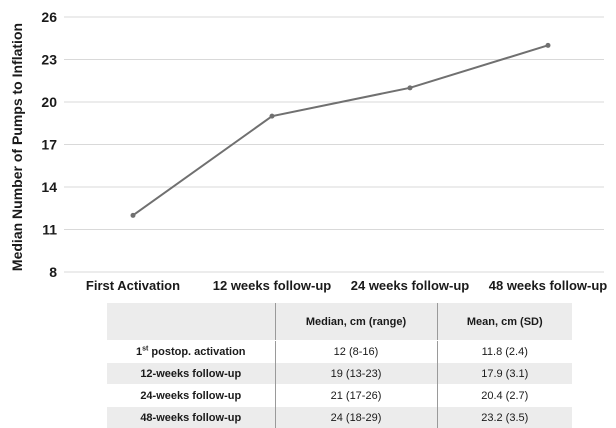 Image resolution: width=616 pixels, height=428 pixels. What do you see at coordinates (504, 396) in the screenshot?
I see `mean-cell: 20.4 (2.7)` at bounding box center [504, 396].